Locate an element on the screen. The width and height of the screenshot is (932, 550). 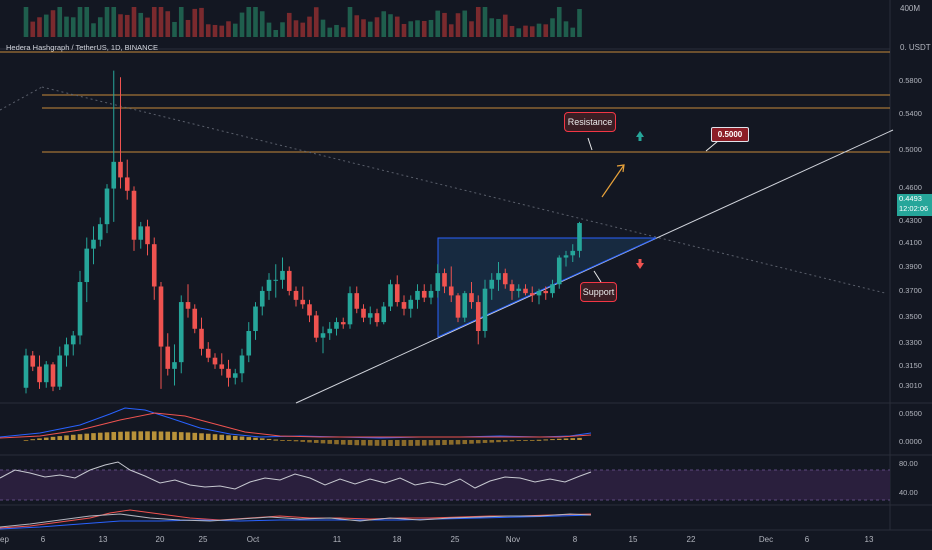
time-tick: 6 is located at coordinates (43, 539).